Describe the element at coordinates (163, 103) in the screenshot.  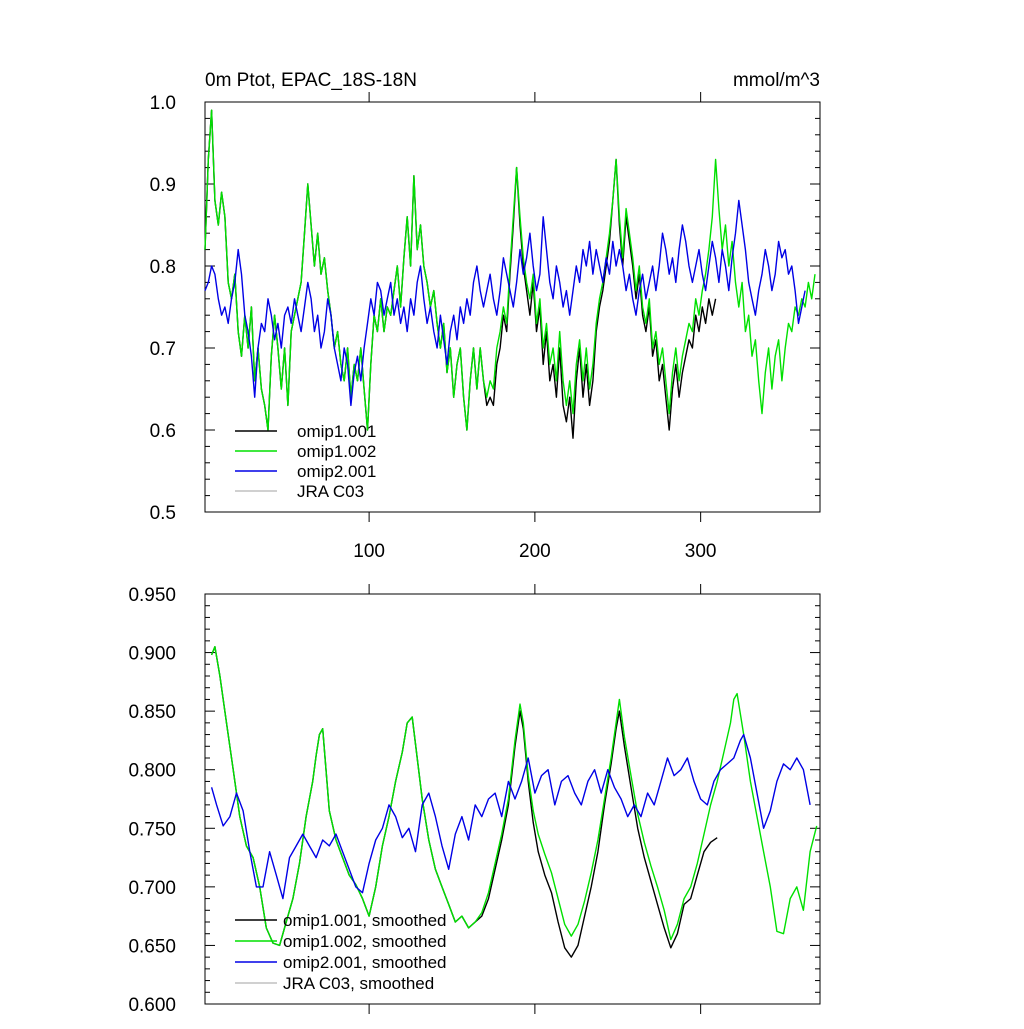
I see `top-y-tick-label: 1.0` at that location.